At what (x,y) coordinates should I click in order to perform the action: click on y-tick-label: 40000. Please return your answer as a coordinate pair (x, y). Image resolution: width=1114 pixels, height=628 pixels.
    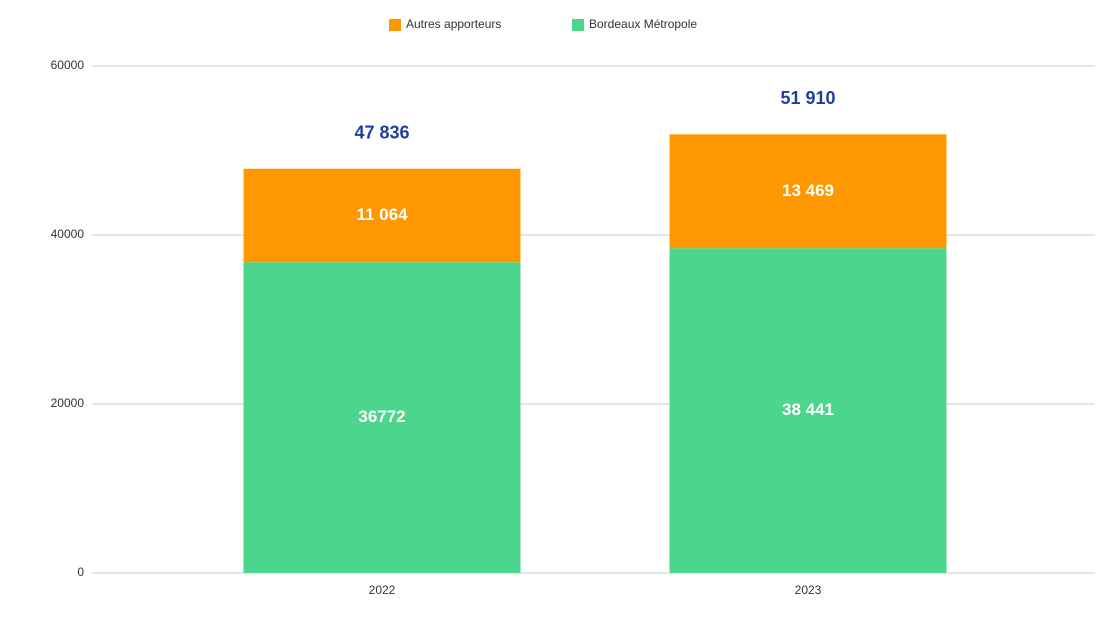
    Looking at the image, I should click on (68, 234).